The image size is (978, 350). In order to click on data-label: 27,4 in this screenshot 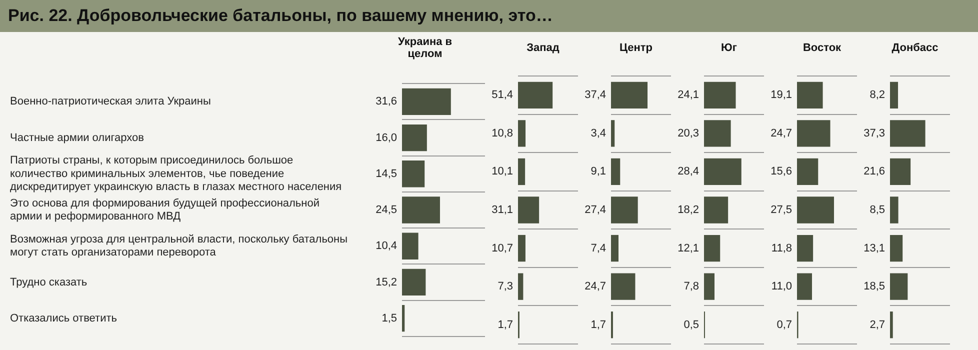, I will do `click(595, 210)`.